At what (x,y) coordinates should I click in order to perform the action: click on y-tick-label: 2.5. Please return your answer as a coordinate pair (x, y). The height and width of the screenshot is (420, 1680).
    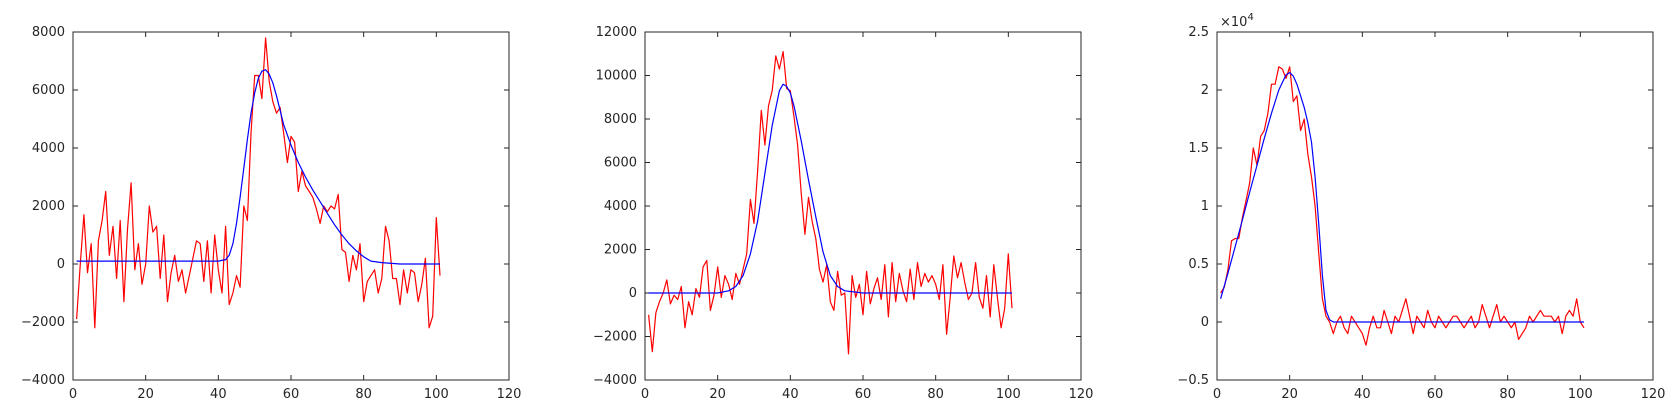
    Looking at the image, I should click on (1198, 32).